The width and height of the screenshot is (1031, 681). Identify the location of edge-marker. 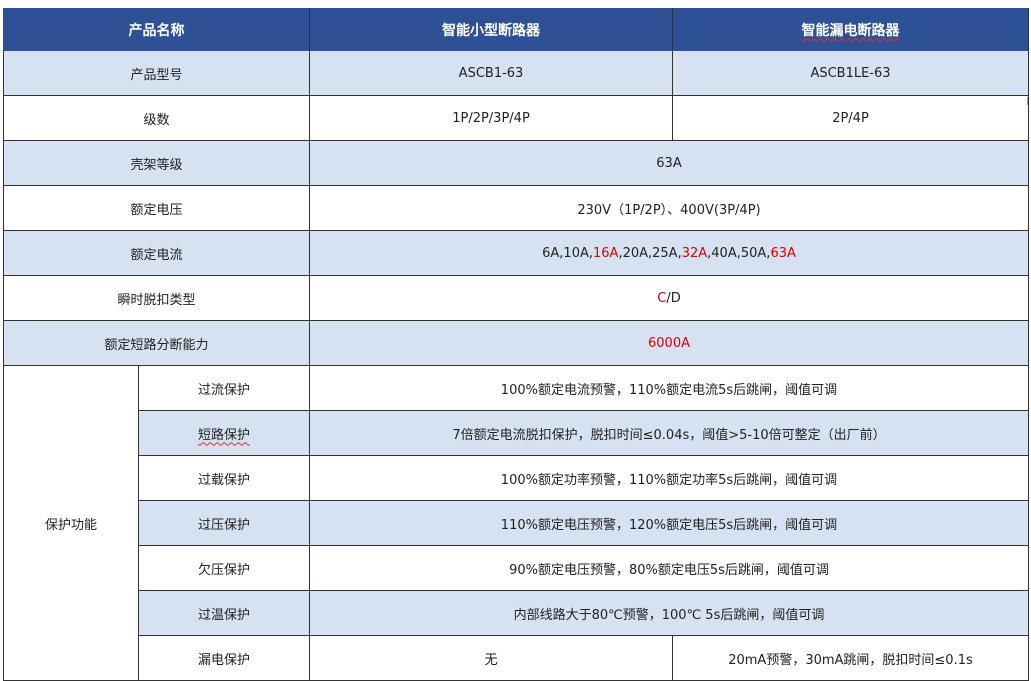
(1029, 101).